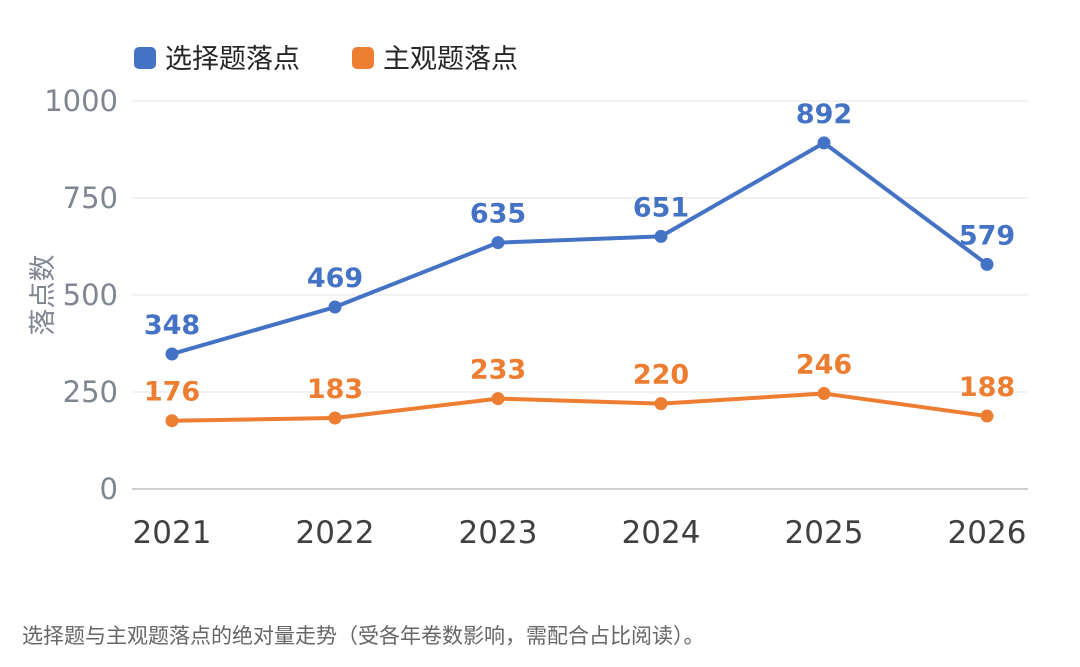 The image size is (1080, 667). What do you see at coordinates (987, 387) in the screenshot?
I see `data-label: 188` at bounding box center [987, 387].